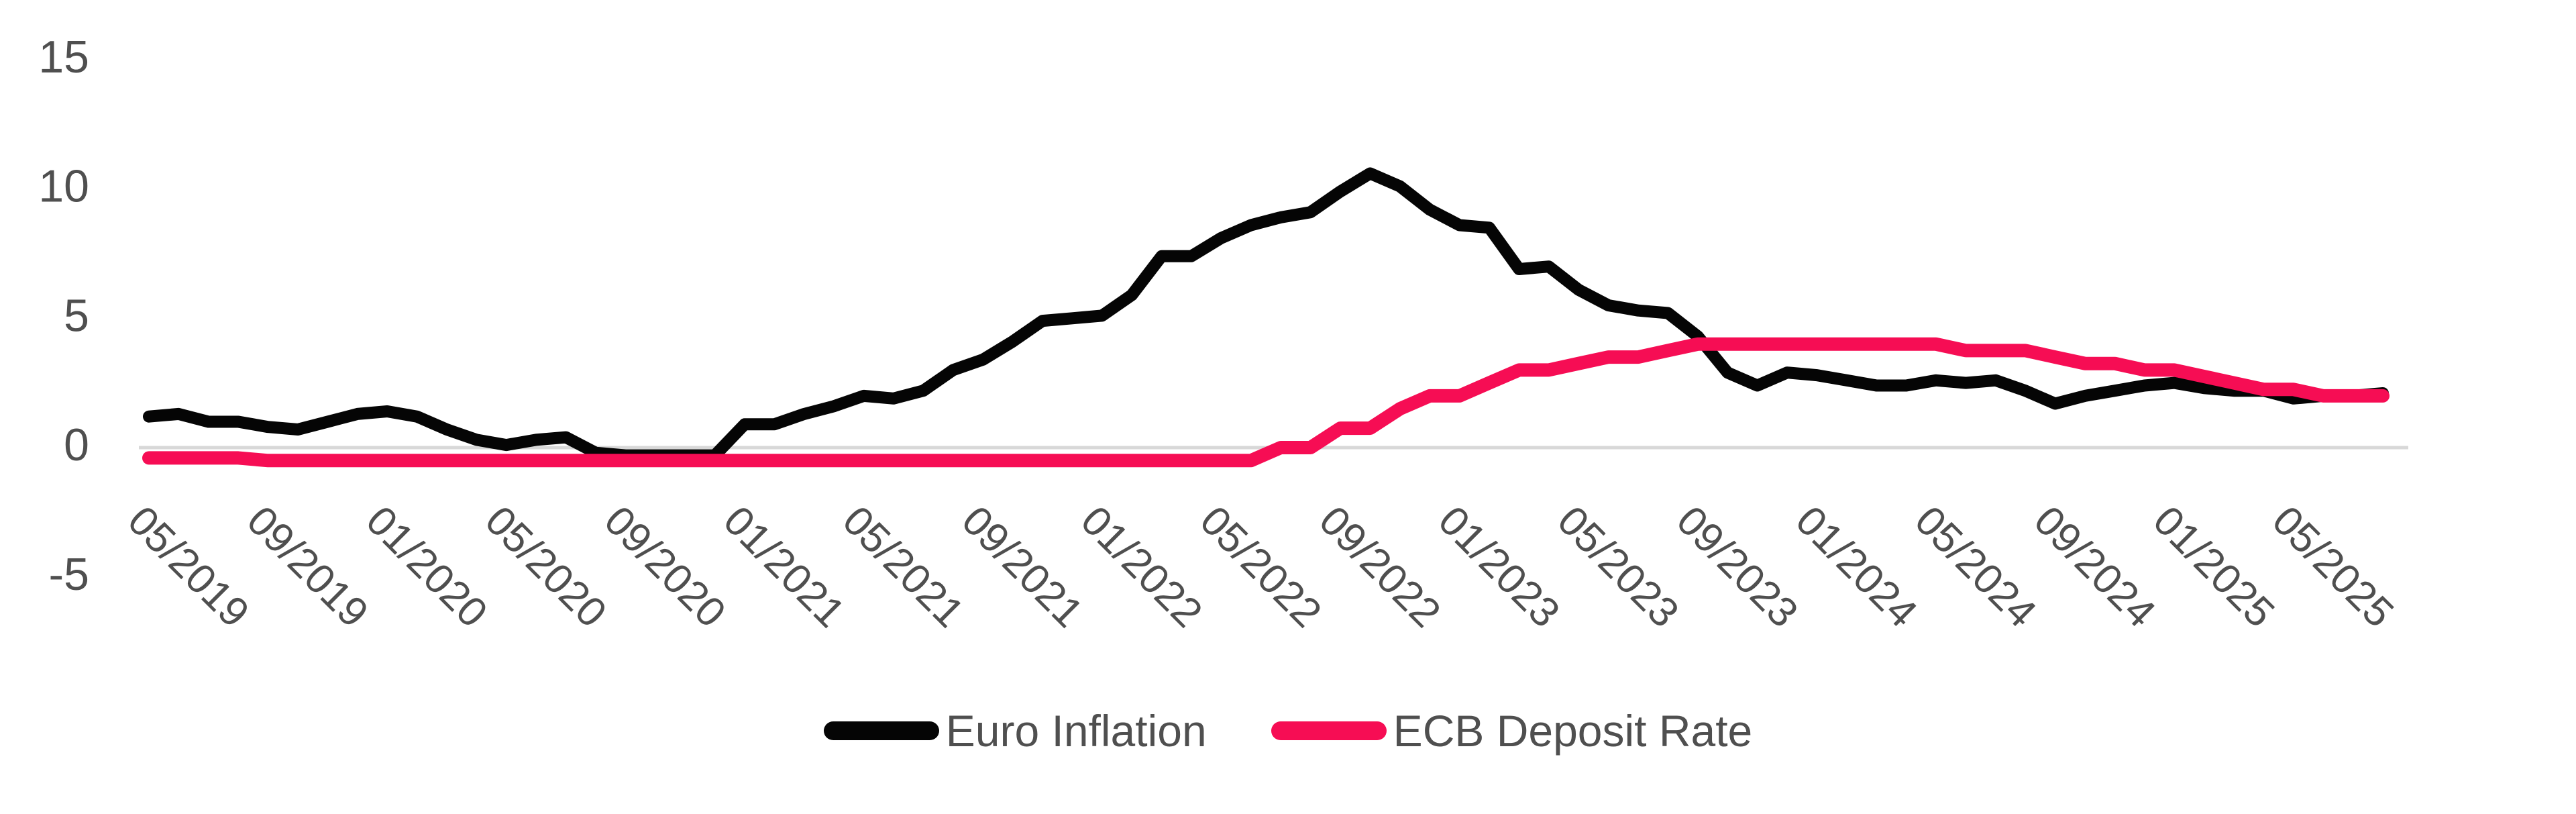 Image resolution: width=2576 pixels, height=814 pixels. Describe the element at coordinates (63, 57) in the screenshot. I see `y-tick-label: 15` at that location.